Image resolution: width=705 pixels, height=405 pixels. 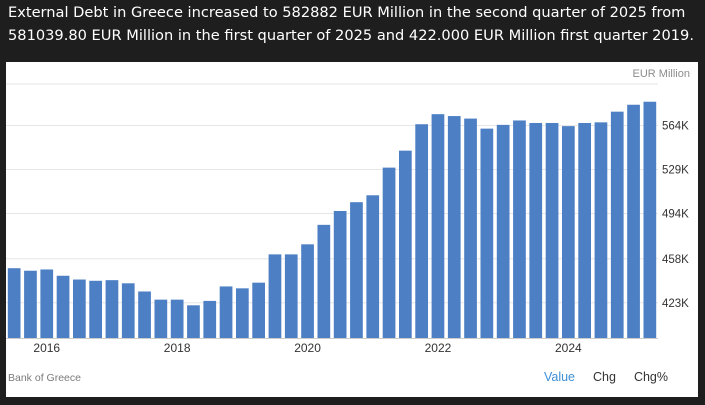 What do you see at coordinates (559, 377) in the screenshot?
I see `tab-value: Value` at bounding box center [559, 377].